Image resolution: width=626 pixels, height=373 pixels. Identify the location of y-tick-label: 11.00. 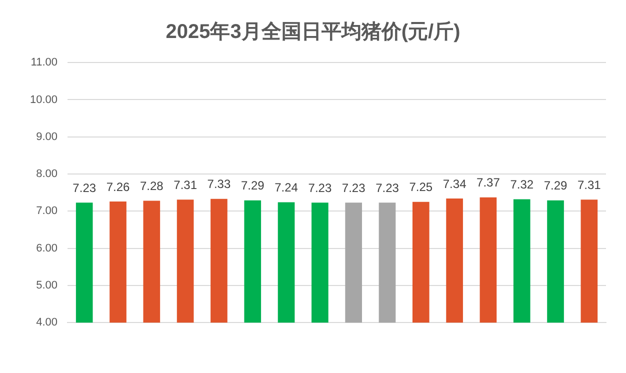
(44, 62).